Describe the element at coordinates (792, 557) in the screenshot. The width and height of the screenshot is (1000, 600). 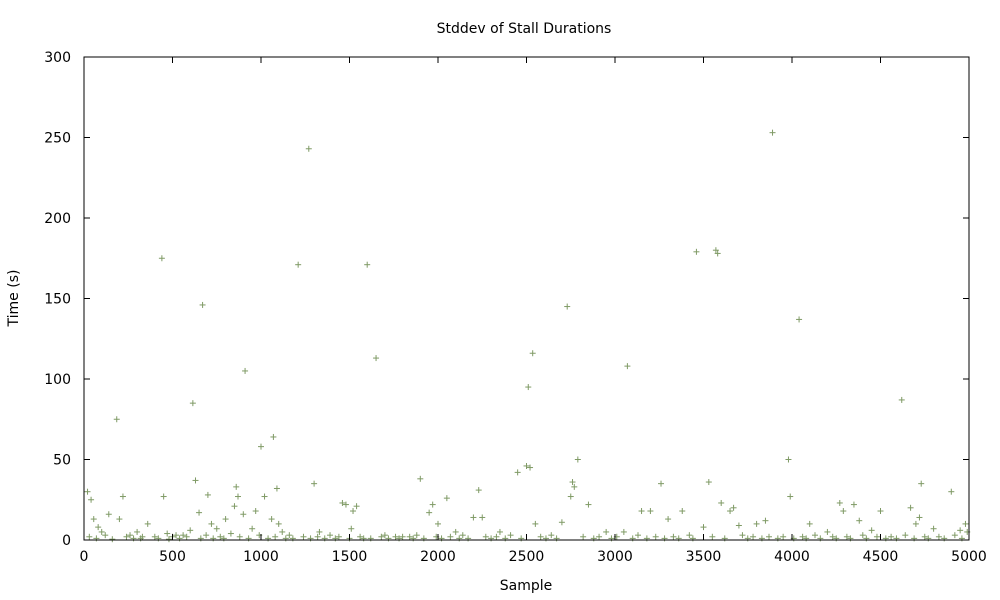
I see `x-tick-label: 4000` at that location.